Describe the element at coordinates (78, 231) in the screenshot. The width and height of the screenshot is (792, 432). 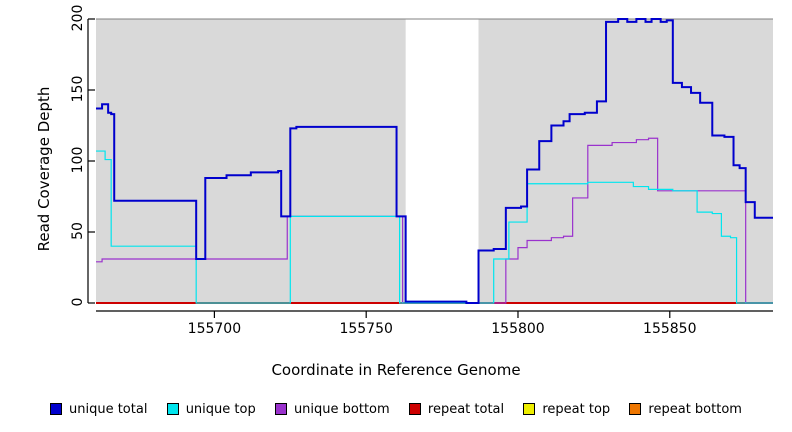
I see `y-tick-label: 50` at that location.